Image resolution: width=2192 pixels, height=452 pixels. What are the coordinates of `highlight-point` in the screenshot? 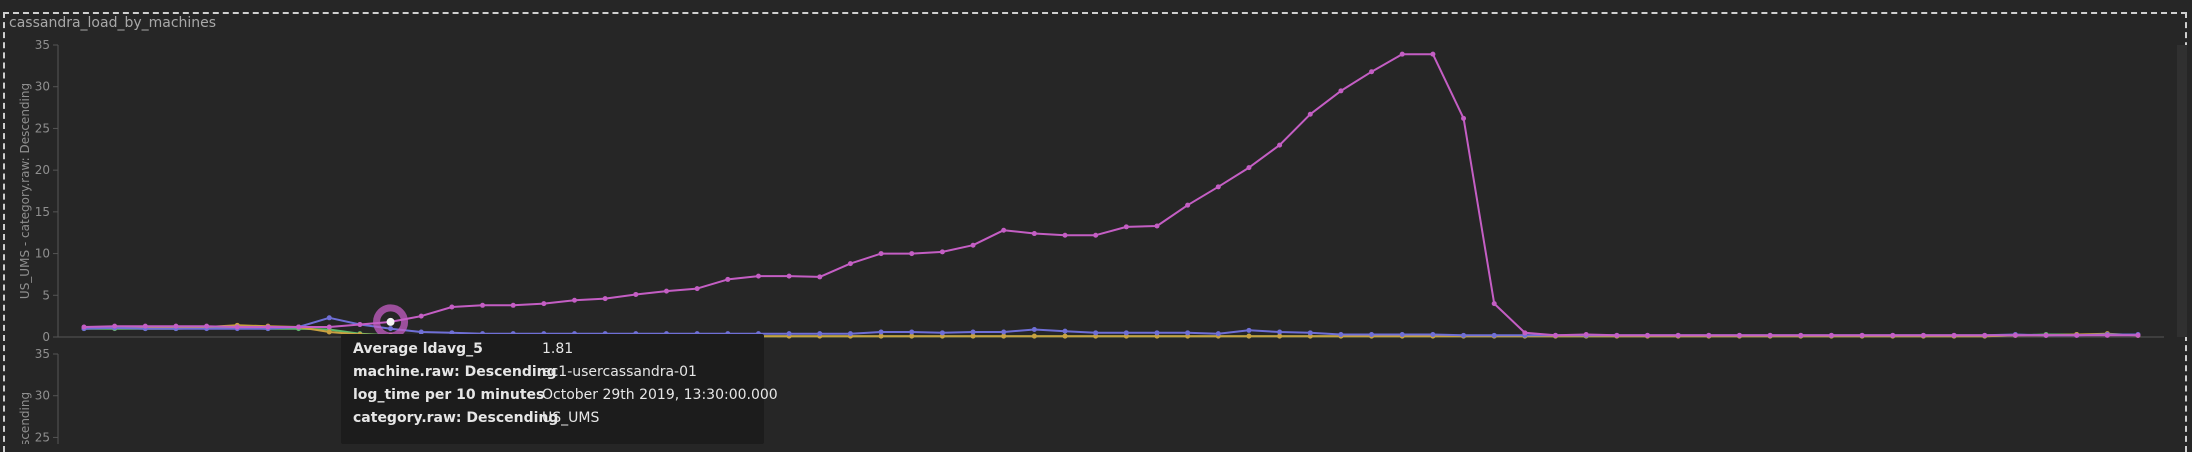 It's located at (390, 321).